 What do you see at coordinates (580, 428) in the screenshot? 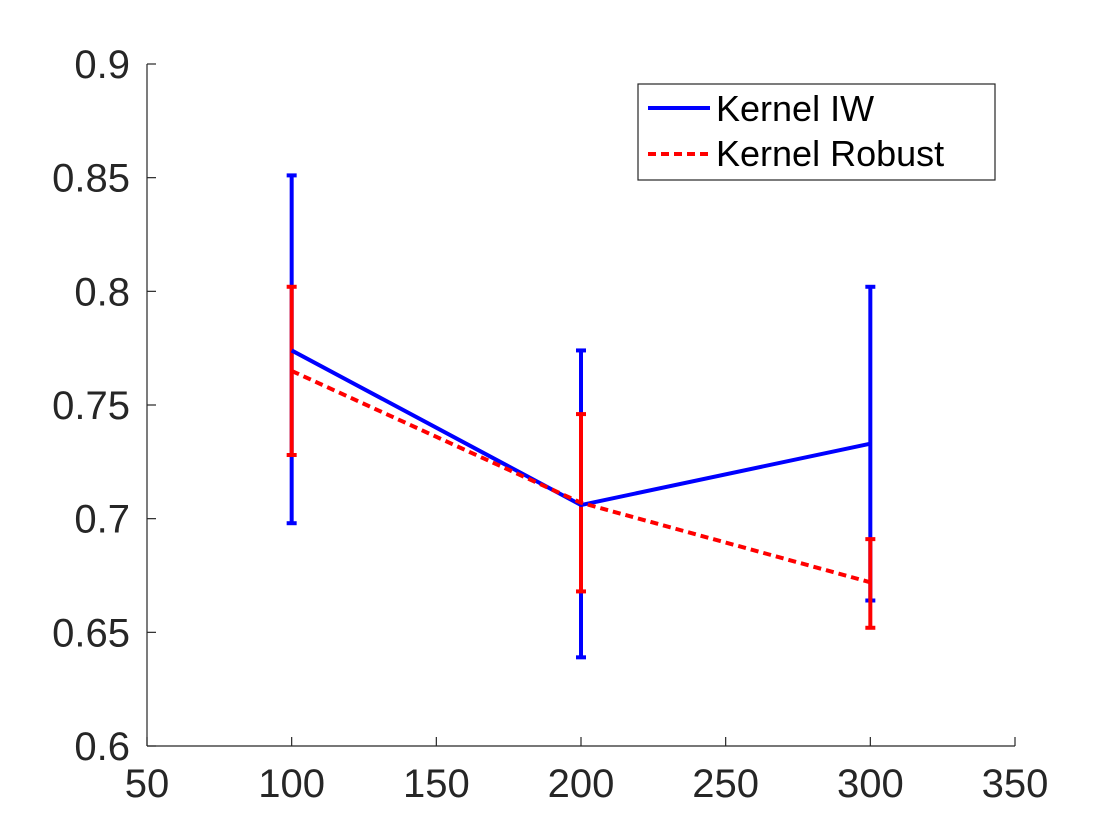
I see `series-line-kernel-iw` at bounding box center [580, 428].